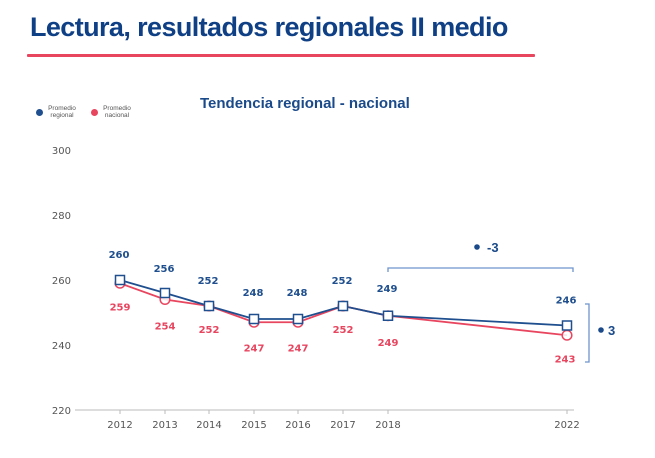  I want to click on legend-dot-nacional, so click(94, 112).